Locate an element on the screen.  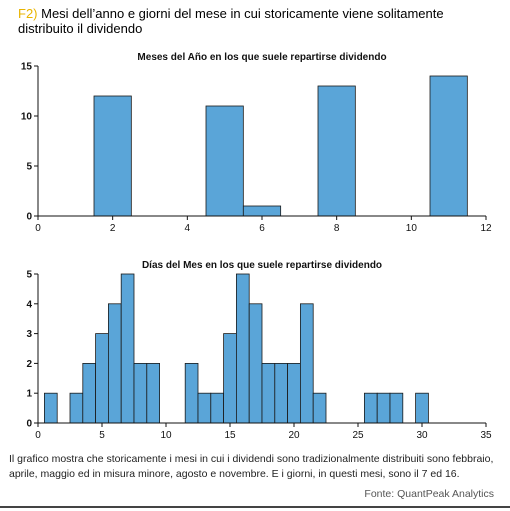
x-tick-label: 12 is located at coordinates (486, 228).